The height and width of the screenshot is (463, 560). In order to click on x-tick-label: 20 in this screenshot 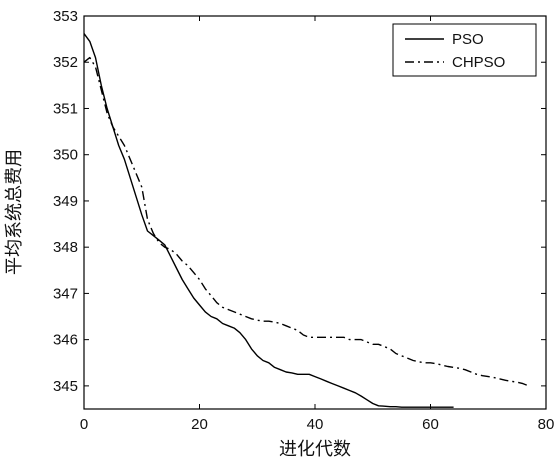, I will do `click(199, 424)`.